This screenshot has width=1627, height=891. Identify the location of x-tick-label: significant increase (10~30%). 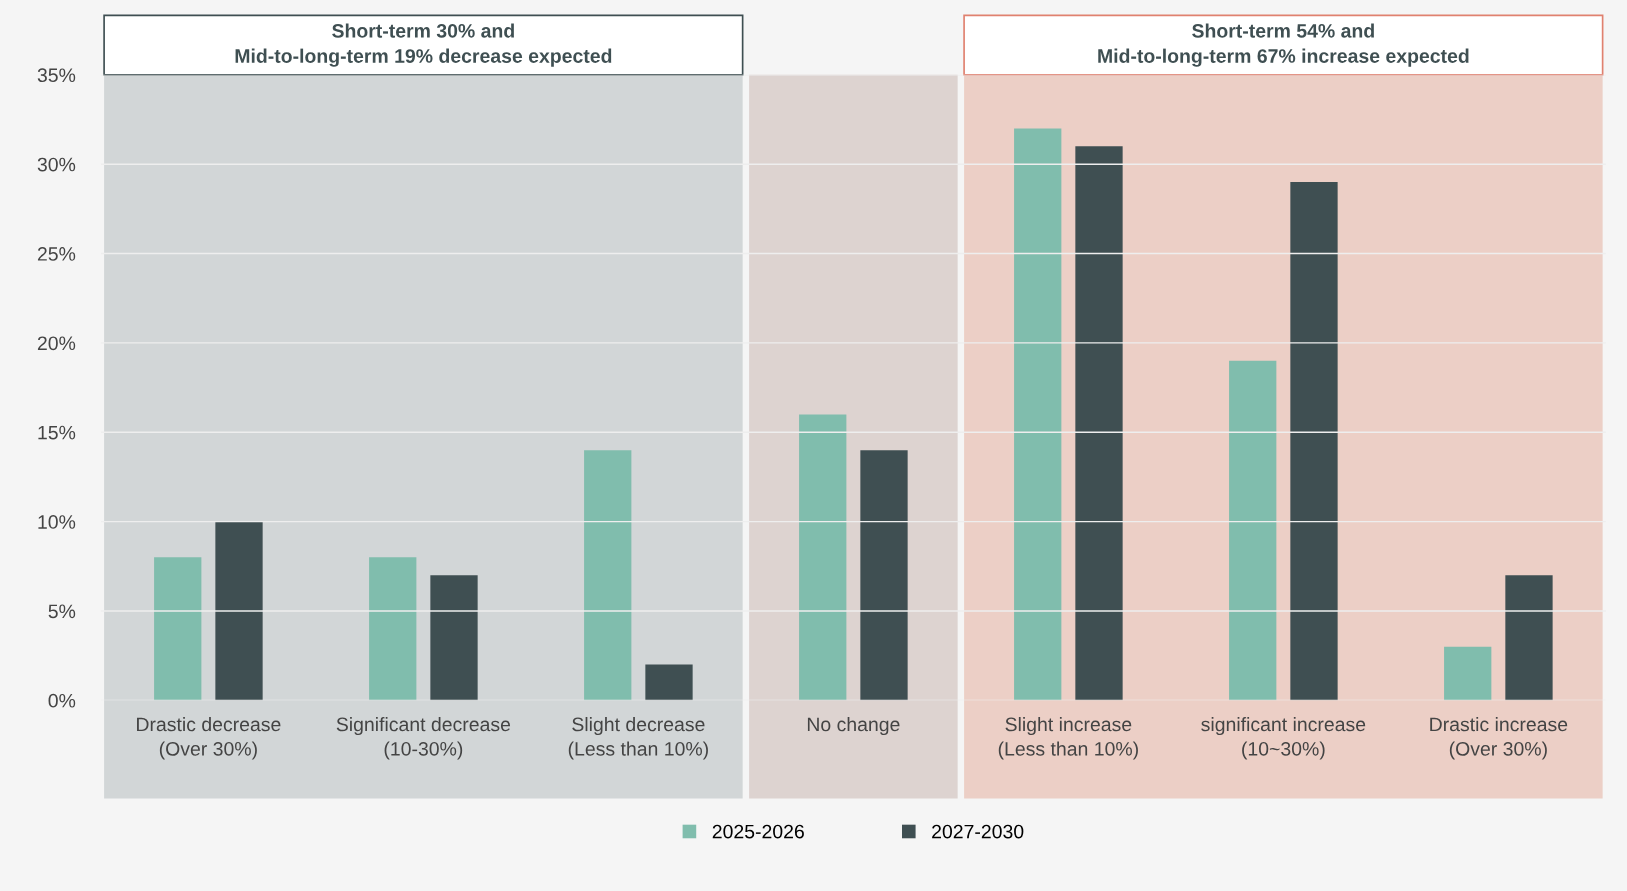
(1283, 738).